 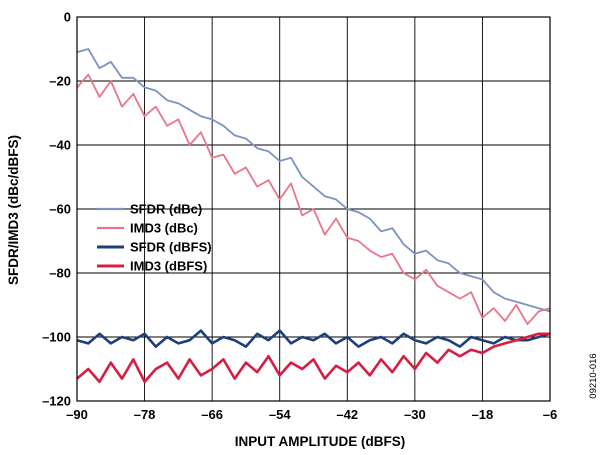 What do you see at coordinates (56, 337) in the screenshot?
I see `y-tick-label: –100` at bounding box center [56, 337].